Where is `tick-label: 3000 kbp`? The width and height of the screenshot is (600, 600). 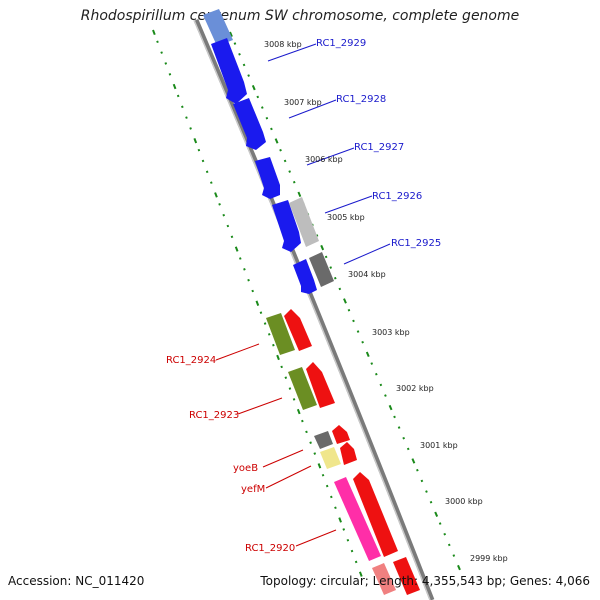 tick-label: 3000 kbp is located at coordinates (464, 501).